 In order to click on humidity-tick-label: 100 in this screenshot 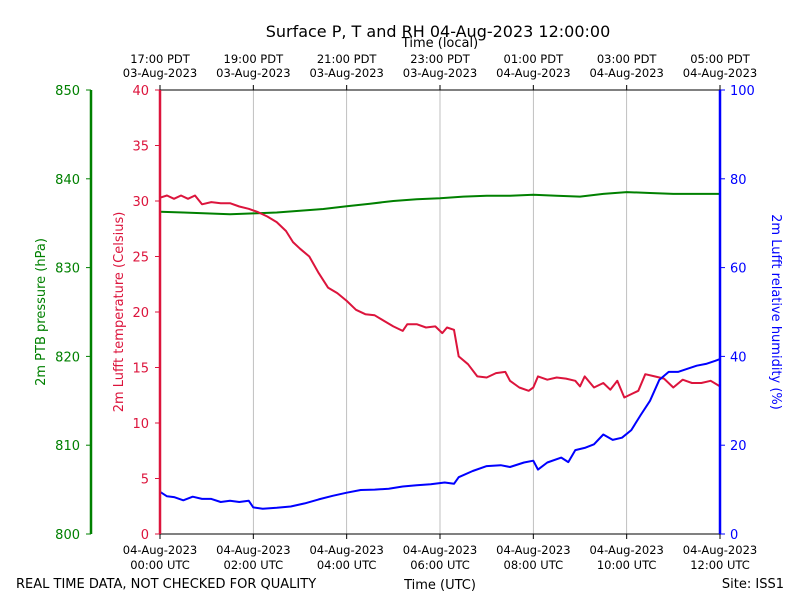, I will do `click(742, 91)`.